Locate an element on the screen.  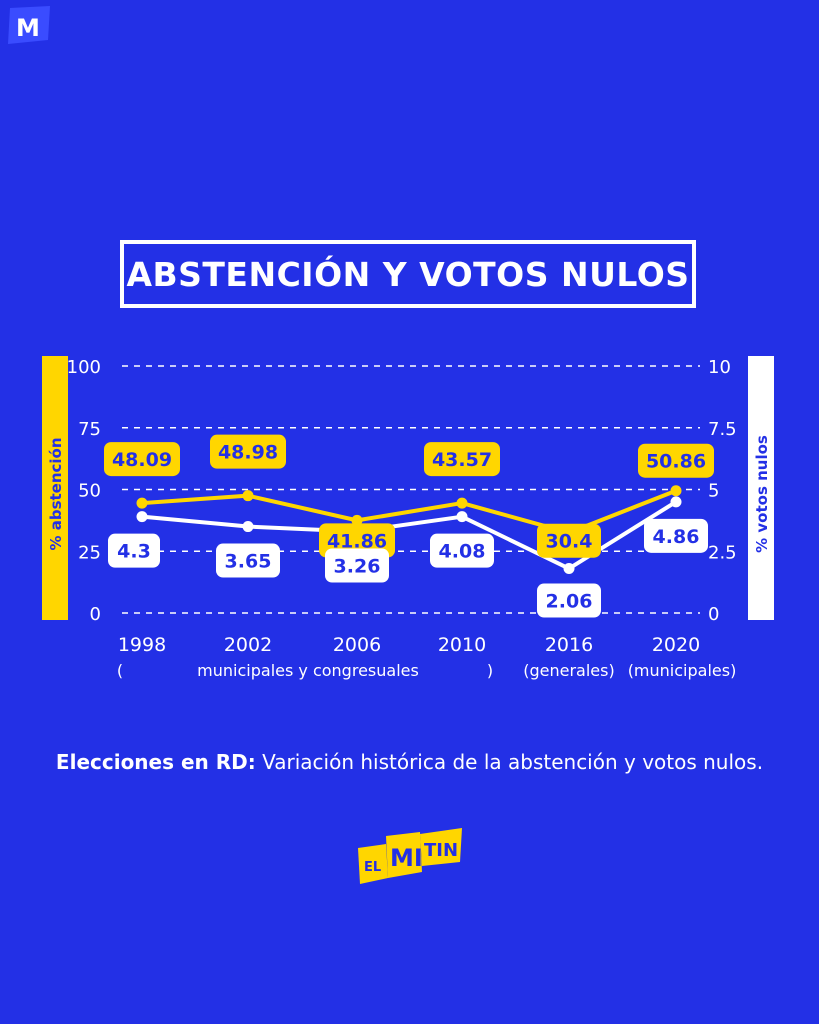
data-label: 50.86 is located at coordinates (676, 462).